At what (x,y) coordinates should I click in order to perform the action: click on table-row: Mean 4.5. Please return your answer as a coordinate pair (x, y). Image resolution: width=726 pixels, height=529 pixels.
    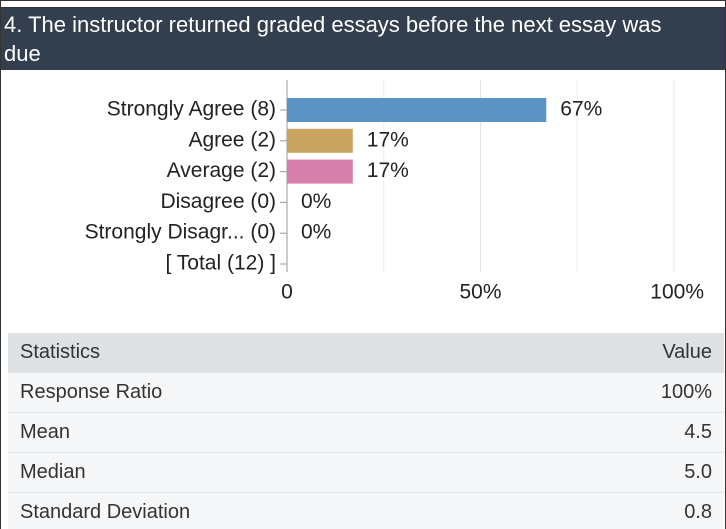
    Looking at the image, I should click on (366, 433).